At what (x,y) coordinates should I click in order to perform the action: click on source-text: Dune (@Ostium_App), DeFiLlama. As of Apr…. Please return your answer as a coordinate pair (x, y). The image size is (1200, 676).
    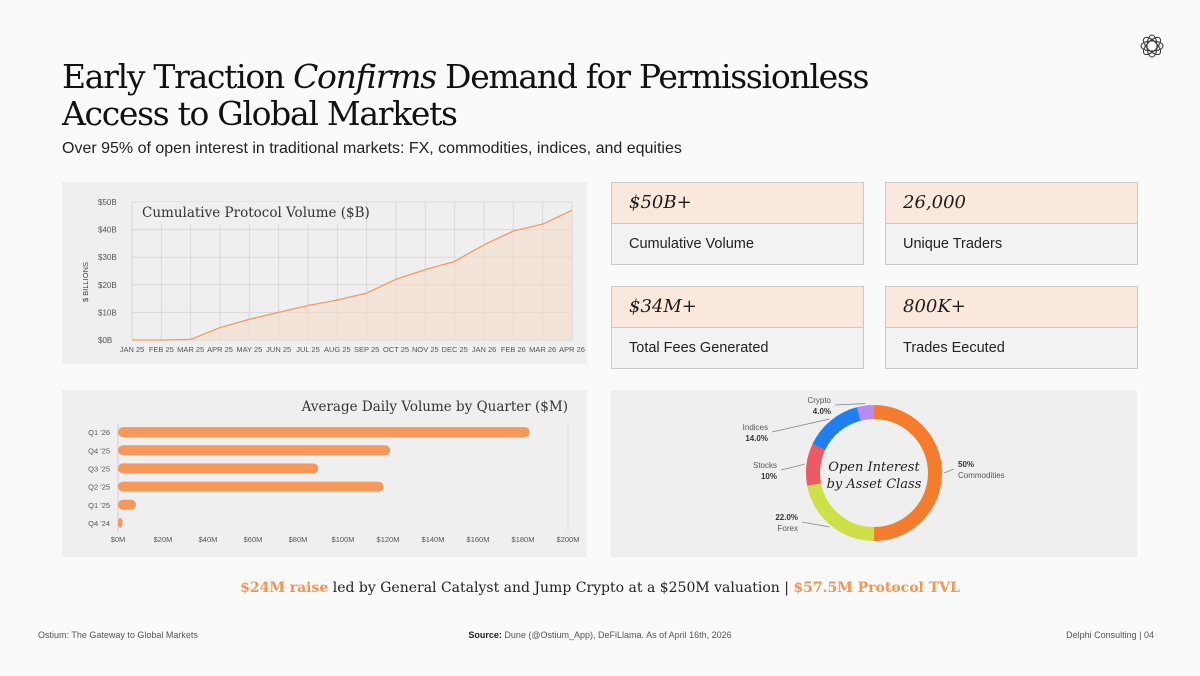
    Looking at the image, I should click on (616, 635).